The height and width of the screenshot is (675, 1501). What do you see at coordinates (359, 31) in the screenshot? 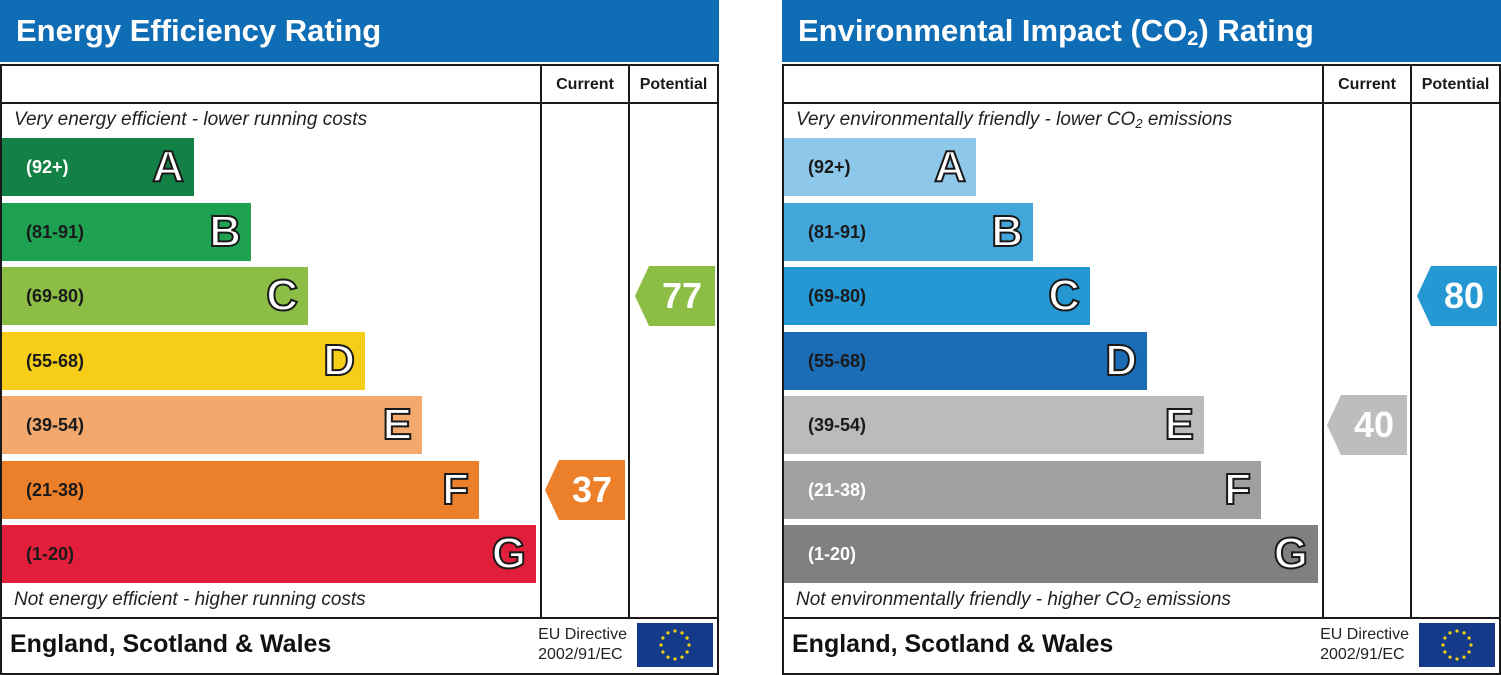
I see `chart-title: Energy Efficiency Rating` at bounding box center [359, 31].